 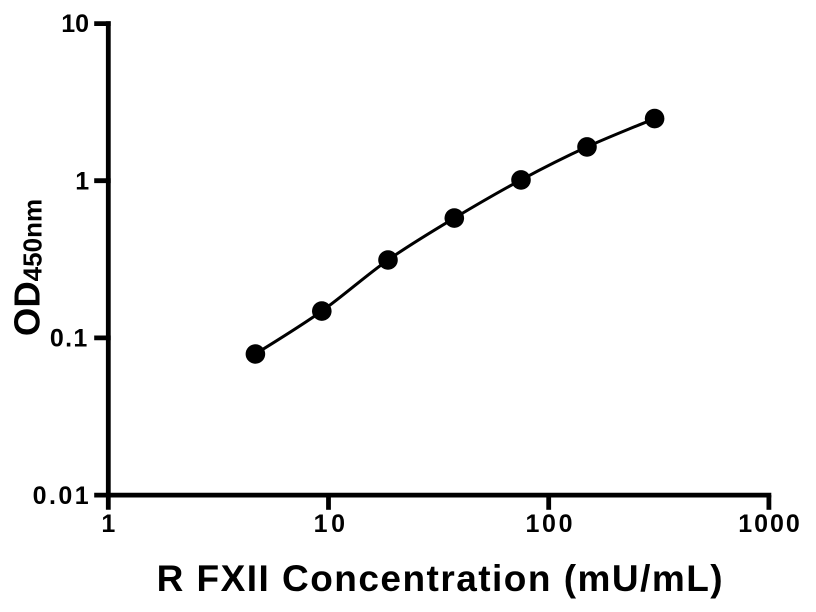 What do you see at coordinates (68, 339) in the screenshot?
I see `svg-text: 0.1` at bounding box center [68, 339].